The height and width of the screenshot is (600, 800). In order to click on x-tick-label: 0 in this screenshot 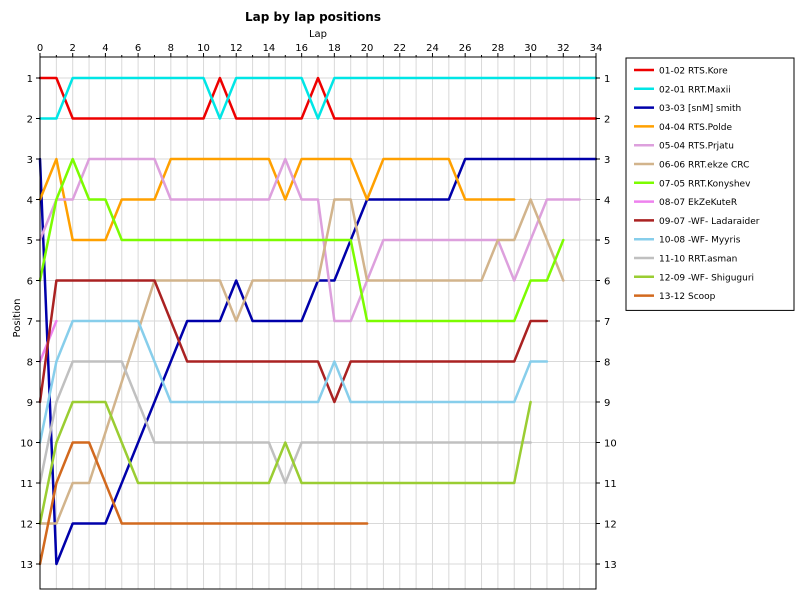, I will do `click(40, 48)`.